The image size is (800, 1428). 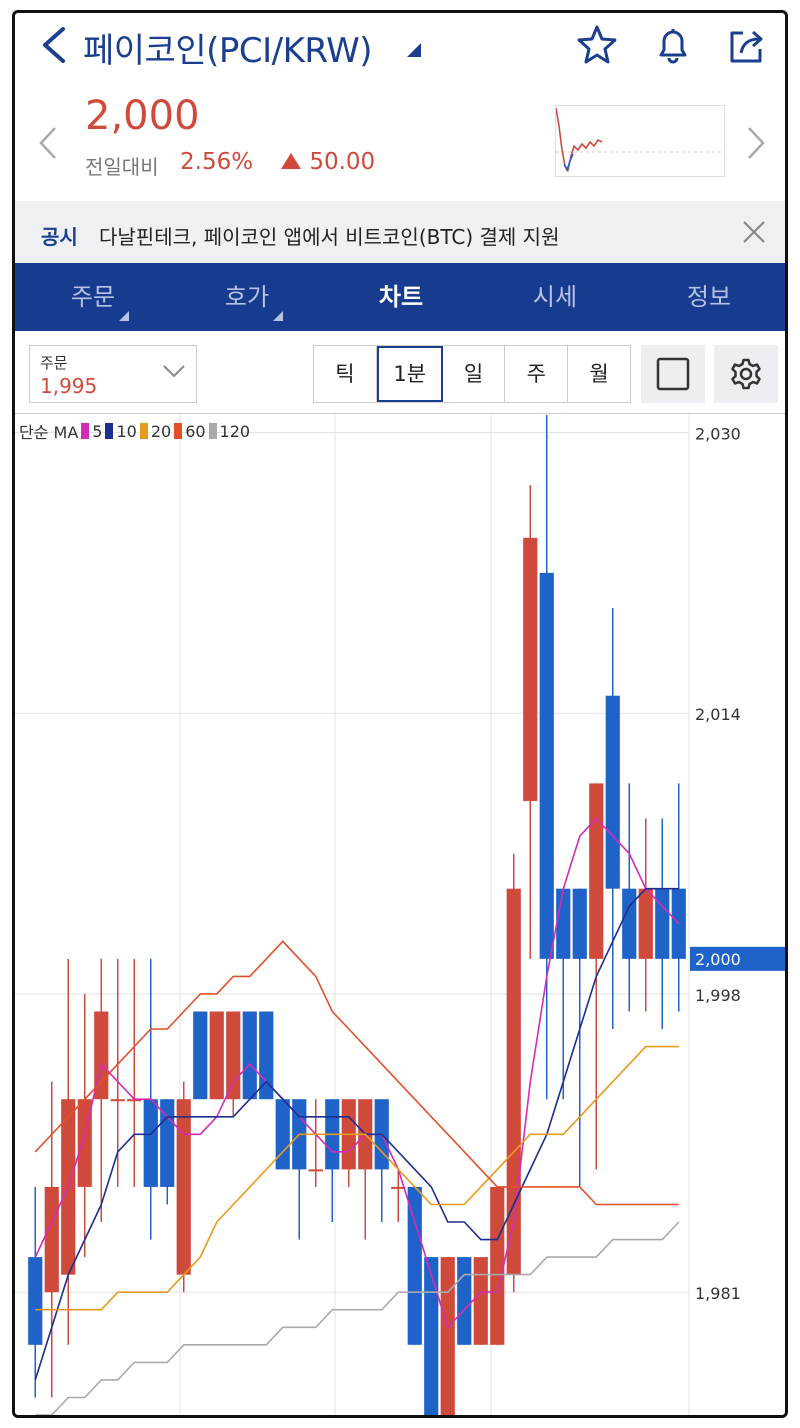 I want to click on ma20-swatch, so click(x=143, y=431).